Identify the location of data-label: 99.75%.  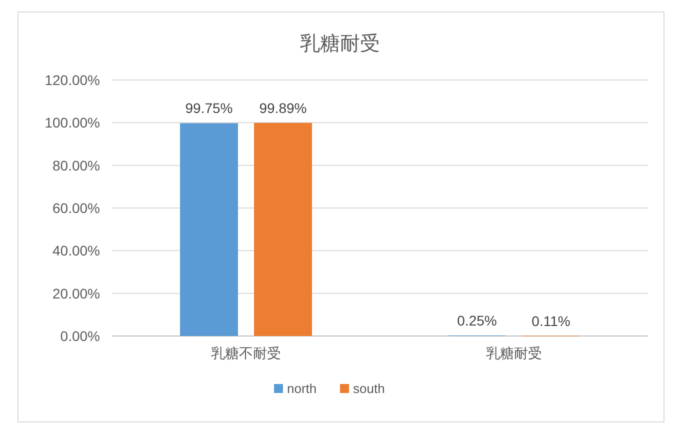
(209, 108).